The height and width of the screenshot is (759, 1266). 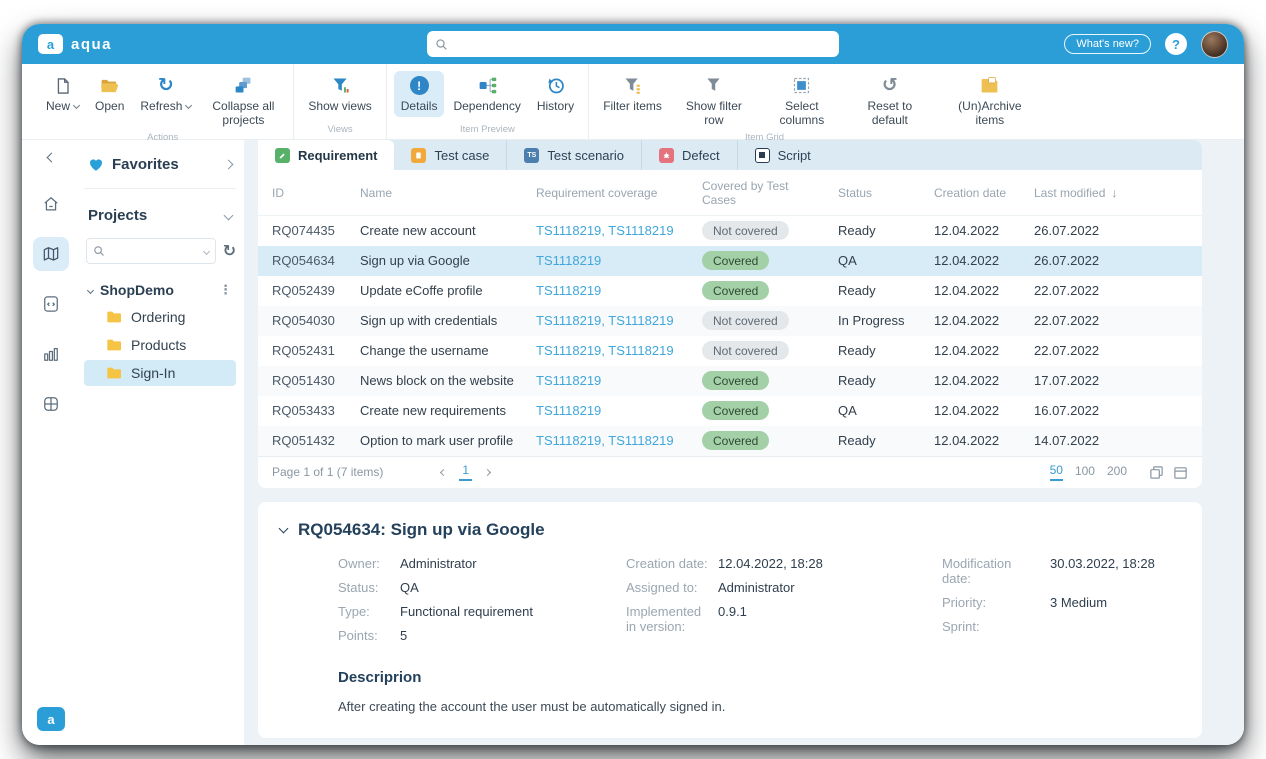 What do you see at coordinates (976, 193) in the screenshot?
I see `column-header-creation-date: Creation date` at bounding box center [976, 193].